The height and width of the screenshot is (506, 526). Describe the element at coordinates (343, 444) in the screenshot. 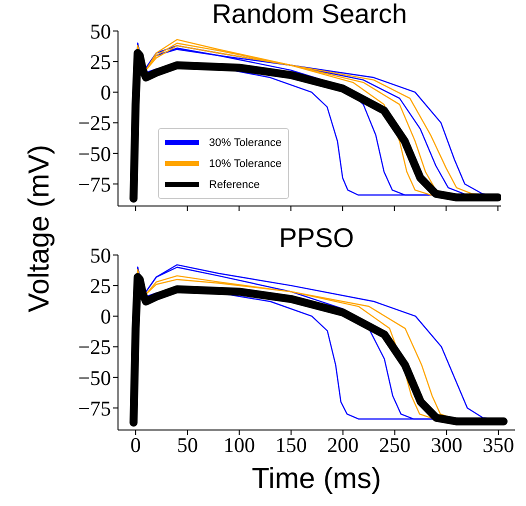

I see `x-tick-label: 200` at that location.